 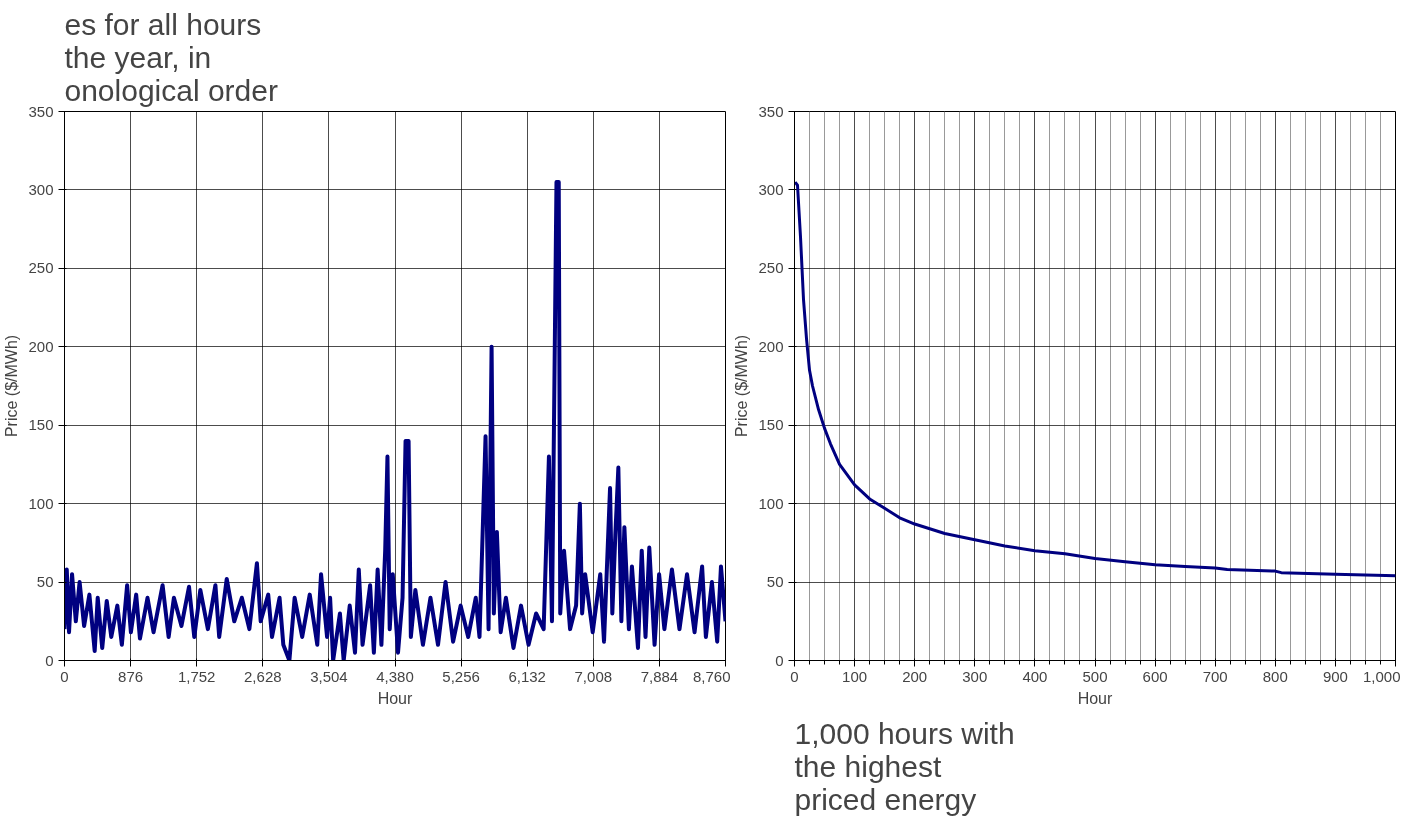 What do you see at coordinates (1335, 676) in the screenshot?
I see `x-tick-label: 900` at bounding box center [1335, 676].